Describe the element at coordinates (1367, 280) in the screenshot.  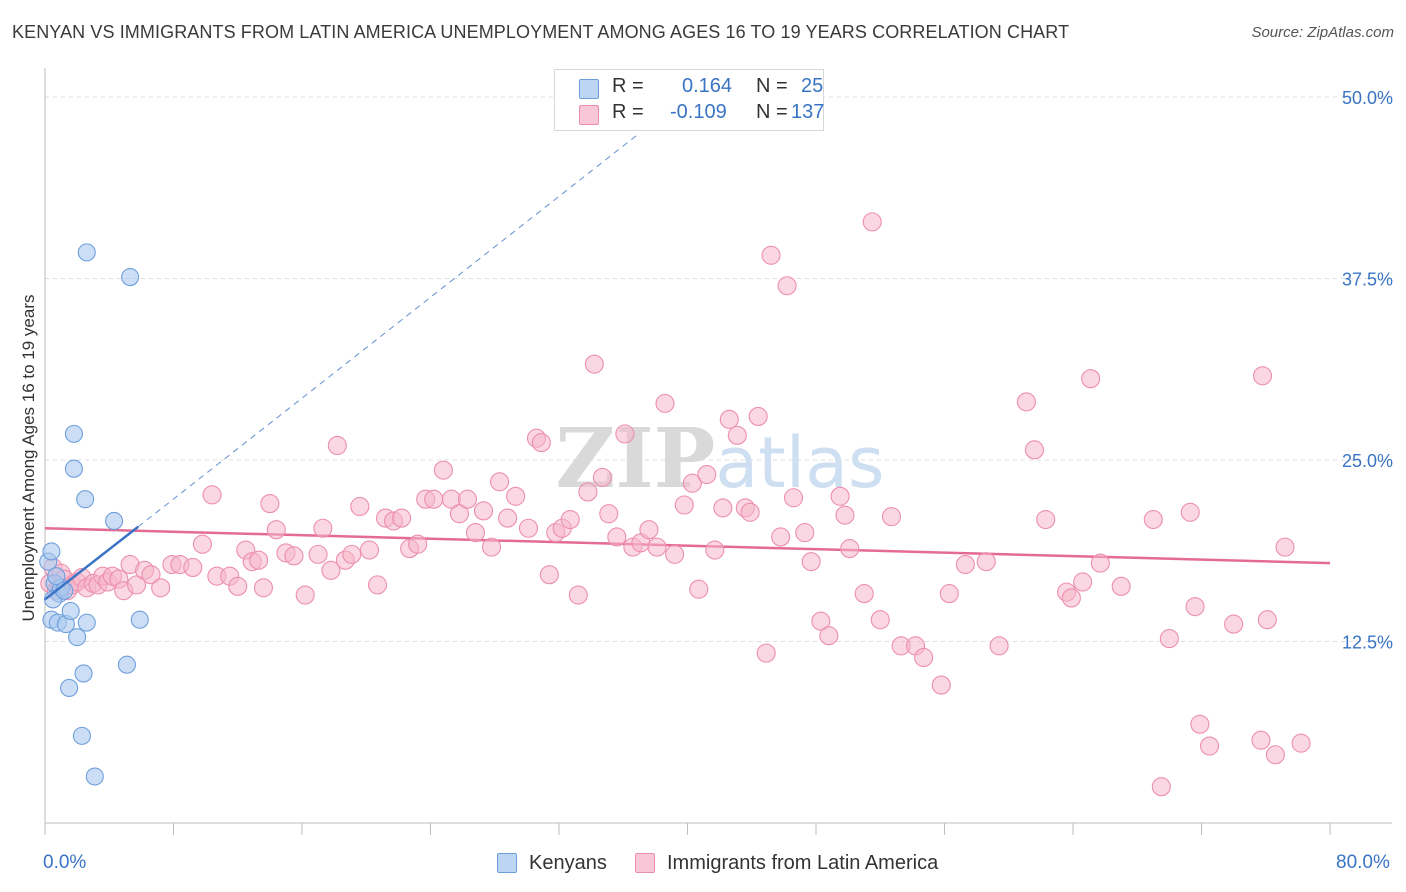
I see `y-tick-label: 37.5%` at that location.